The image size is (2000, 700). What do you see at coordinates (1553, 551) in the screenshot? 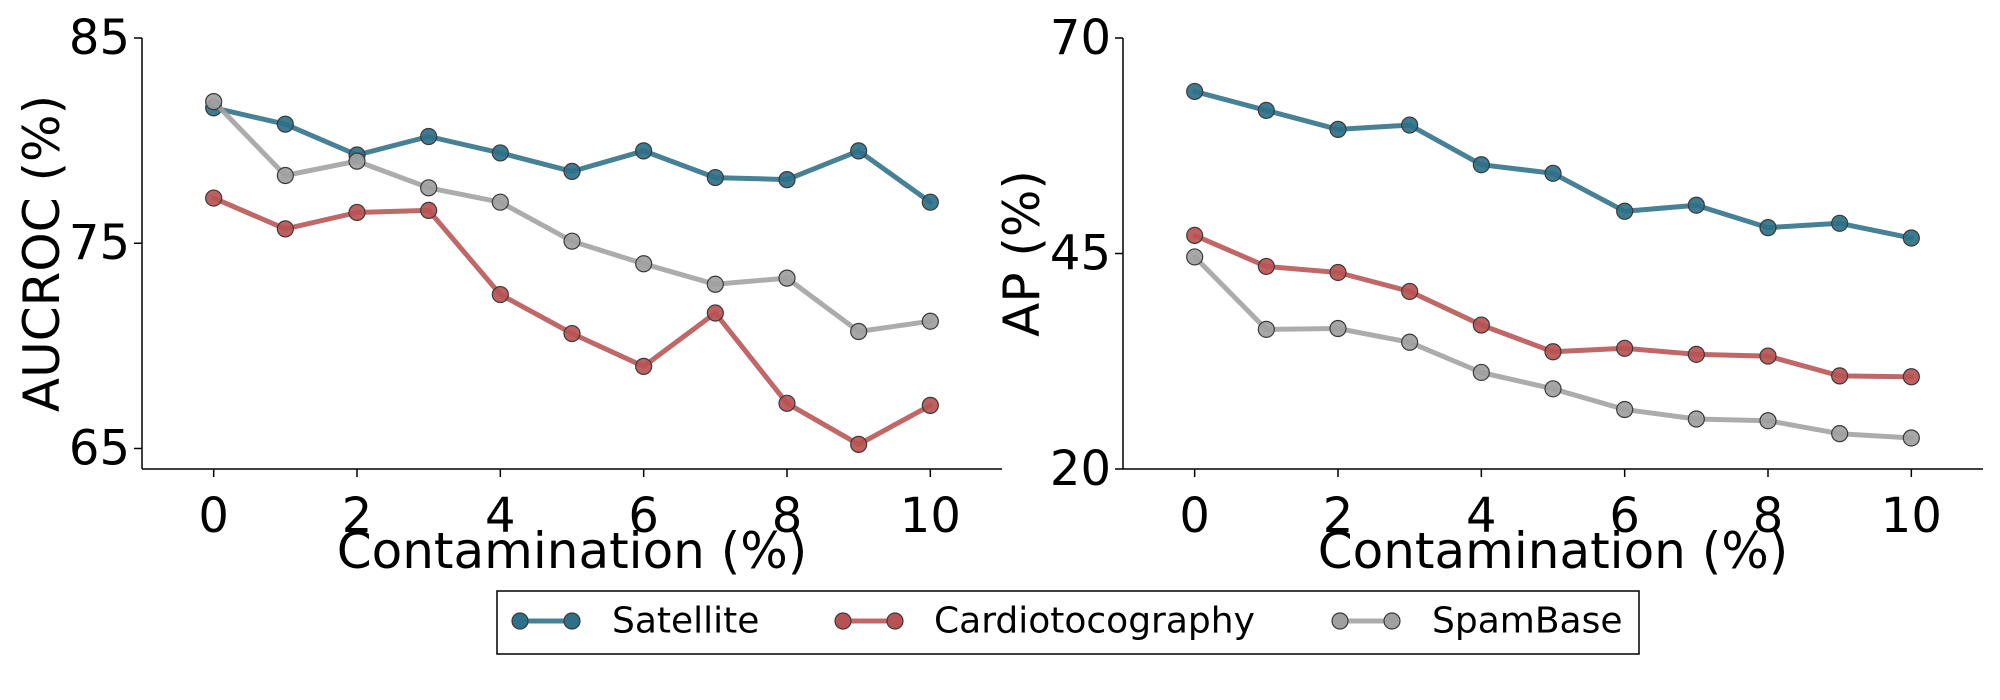
I see `ap-x-axis-title: Contamination (%)` at bounding box center [1553, 551].